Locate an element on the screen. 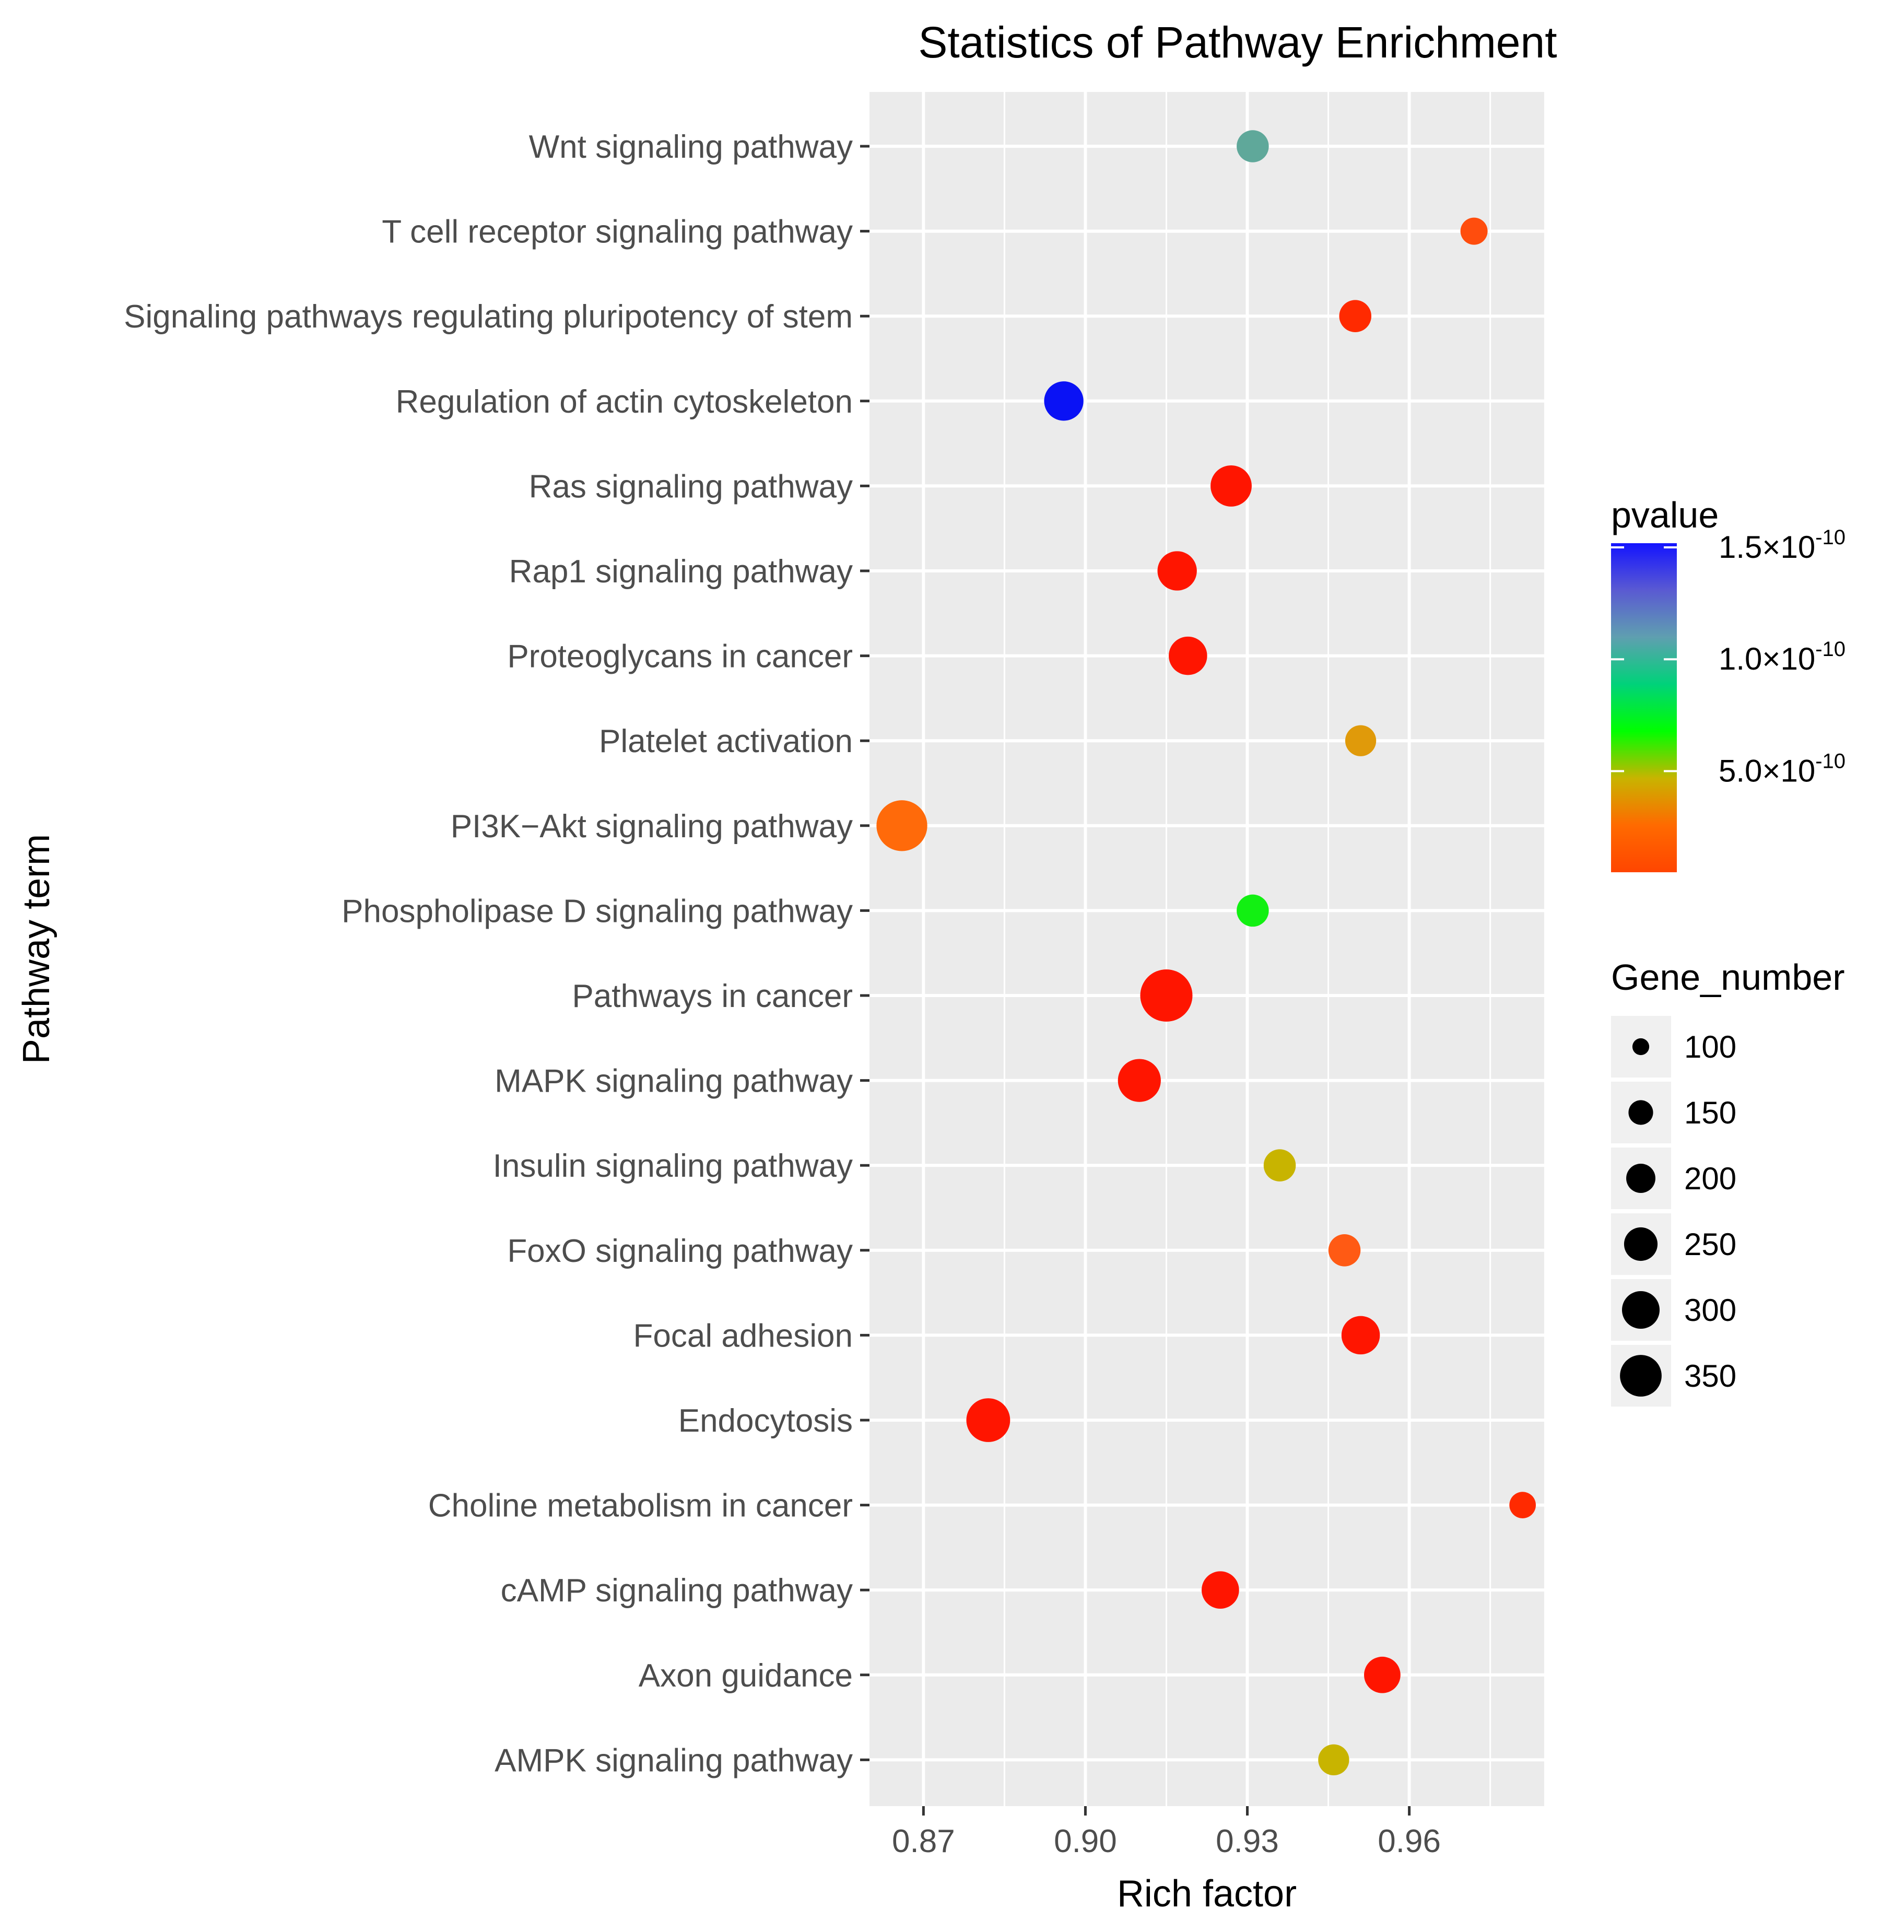  colorbar-ticks: 1.5×10-101.0×10-105.0×10-10 is located at coordinates (1728, 657).